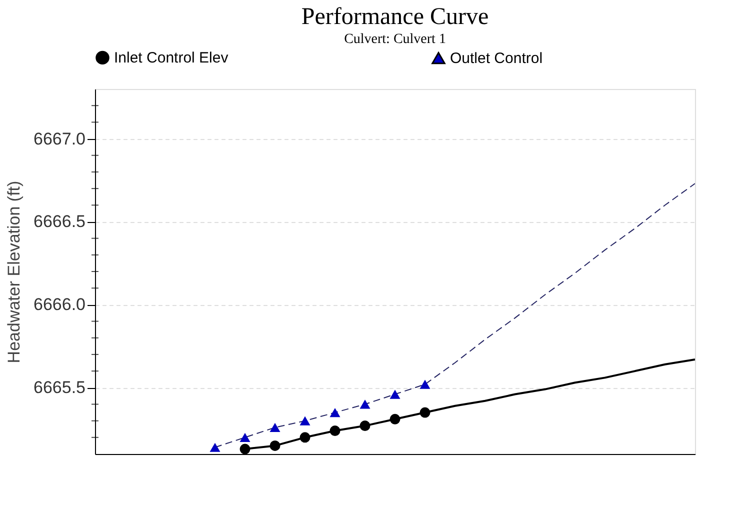 This screenshot has width=733, height=521. I want to click on legend-label: Outlet Control, so click(496, 59).